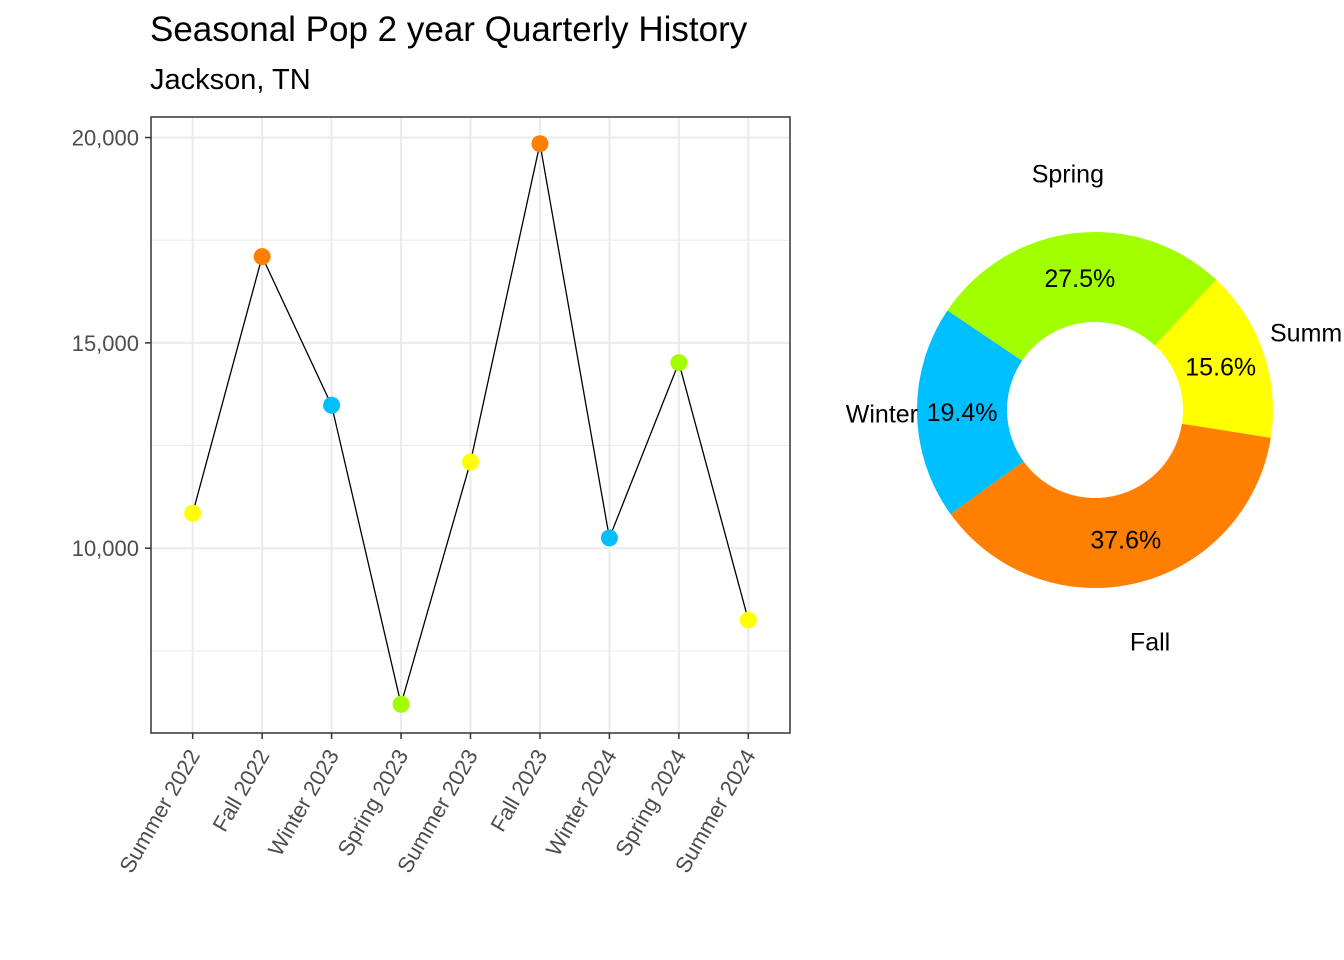 This screenshot has height=960, width=1344. I want to click on slice-percent-label: 15.6%, so click(1220, 368).